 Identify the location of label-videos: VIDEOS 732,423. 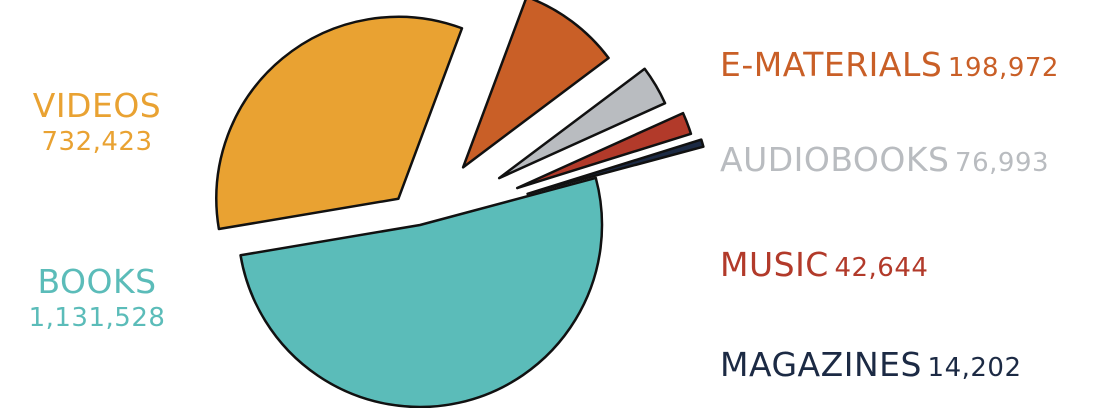
(97, 121).